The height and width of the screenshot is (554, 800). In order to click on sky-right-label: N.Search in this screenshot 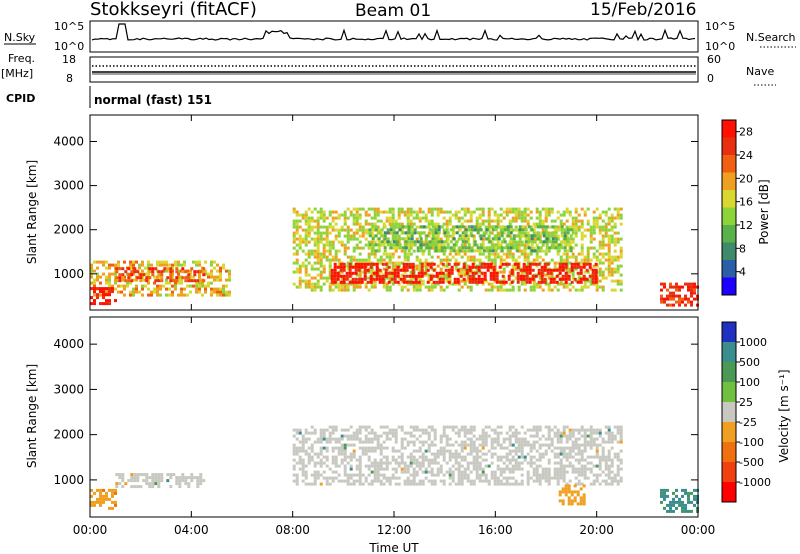, I will do `click(771, 37)`.